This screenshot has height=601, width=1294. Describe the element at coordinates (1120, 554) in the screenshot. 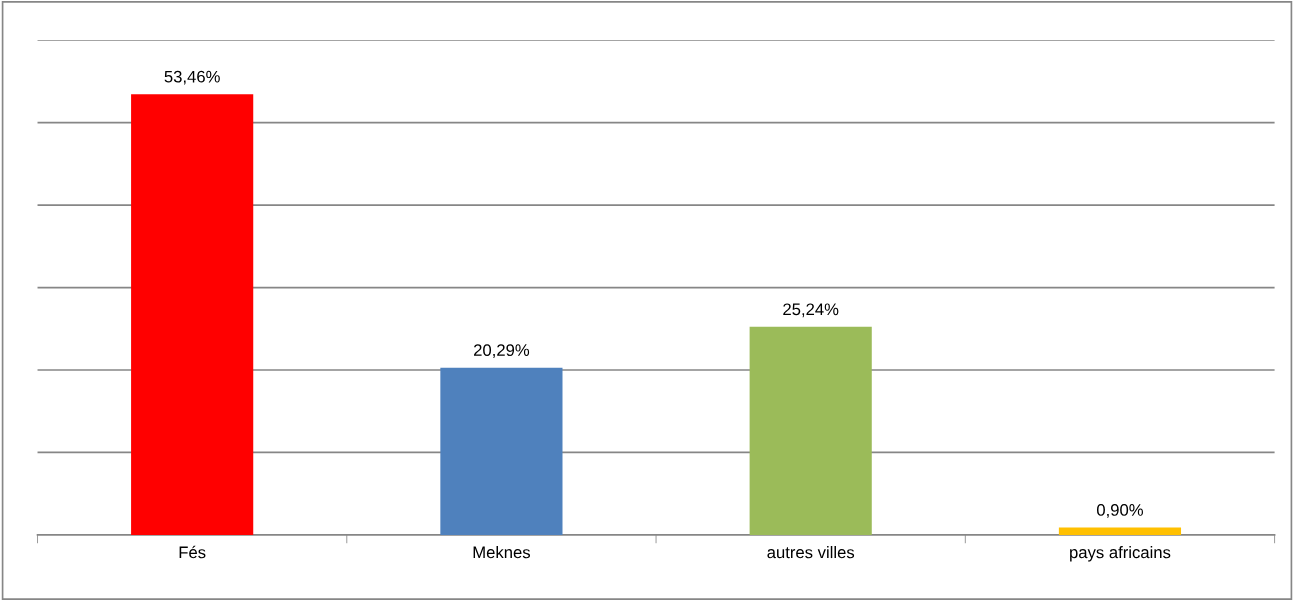

I see `x-tick-label: pays africains` at that location.